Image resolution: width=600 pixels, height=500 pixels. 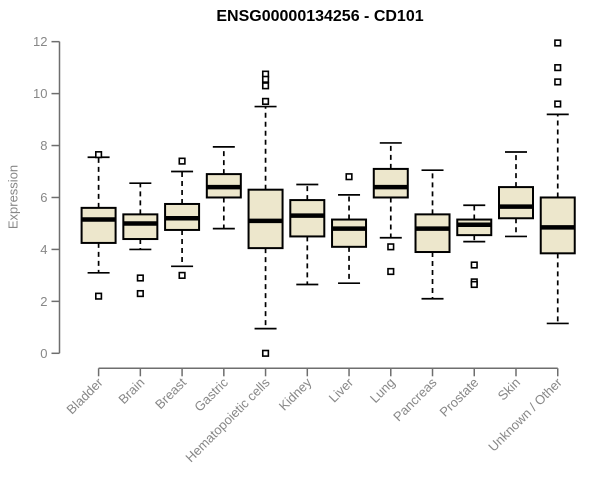 I want to click on box-skin, so click(x=516, y=203).